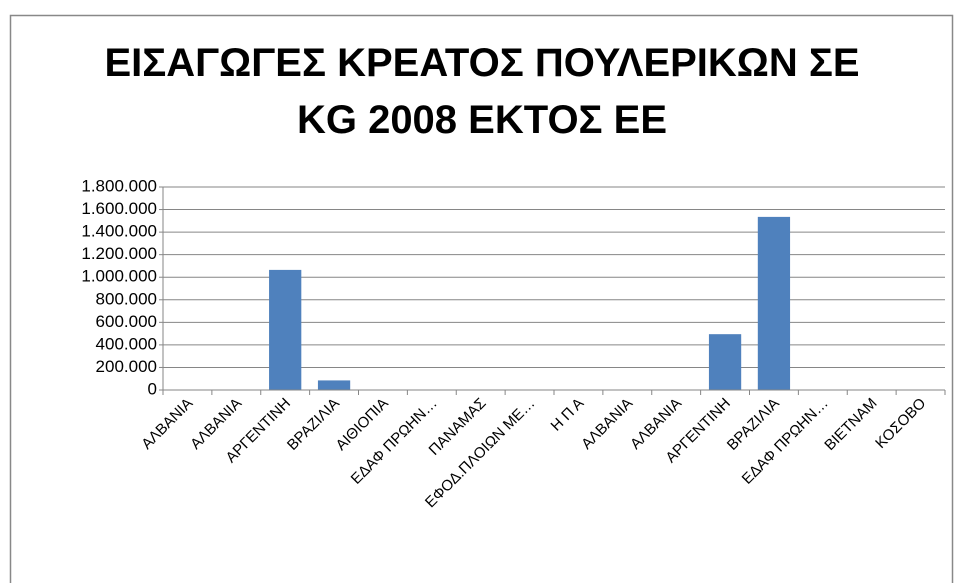 The height and width of the screenshot is (583, 962). I want to click on y-tick-label: 1.800.000, so click(119, 185).